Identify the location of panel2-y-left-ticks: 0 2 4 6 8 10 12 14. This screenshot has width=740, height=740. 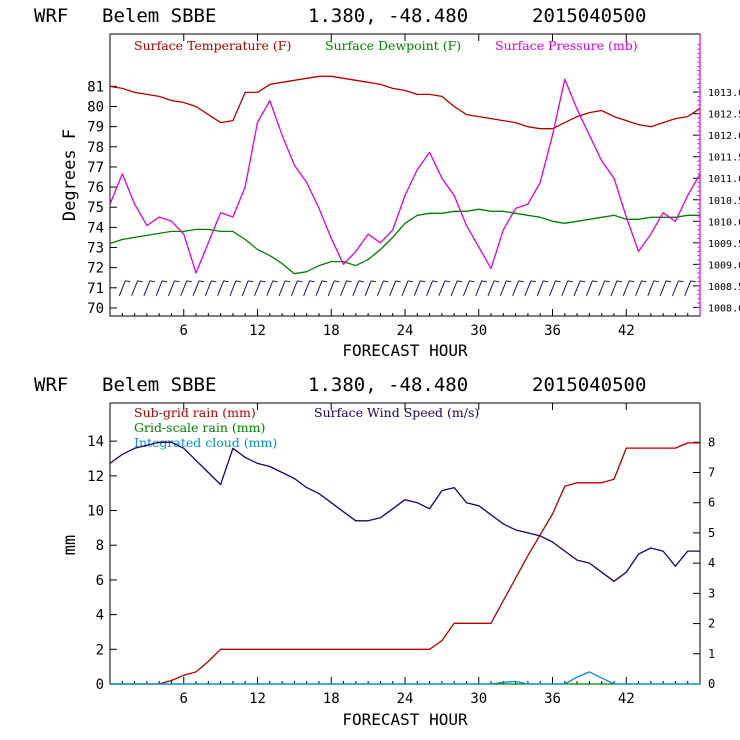
(102, 563).